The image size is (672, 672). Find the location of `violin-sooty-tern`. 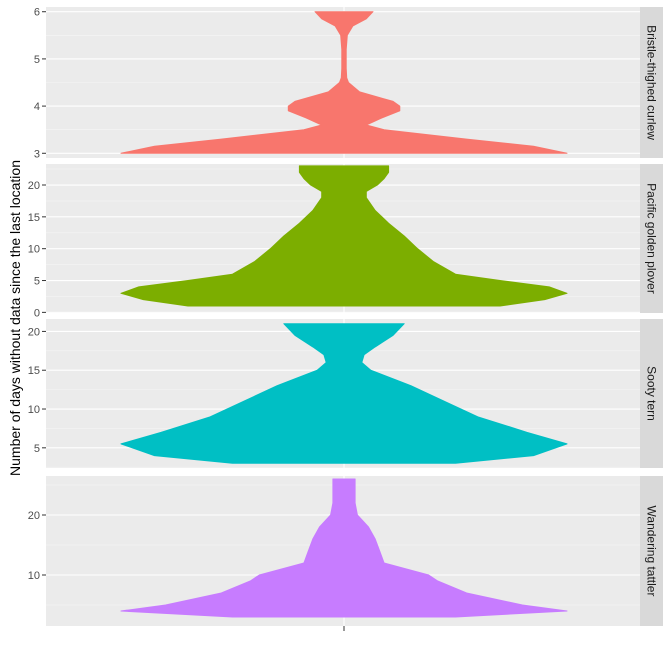

violin-sooty-tern is located at coordinates (344, 393).